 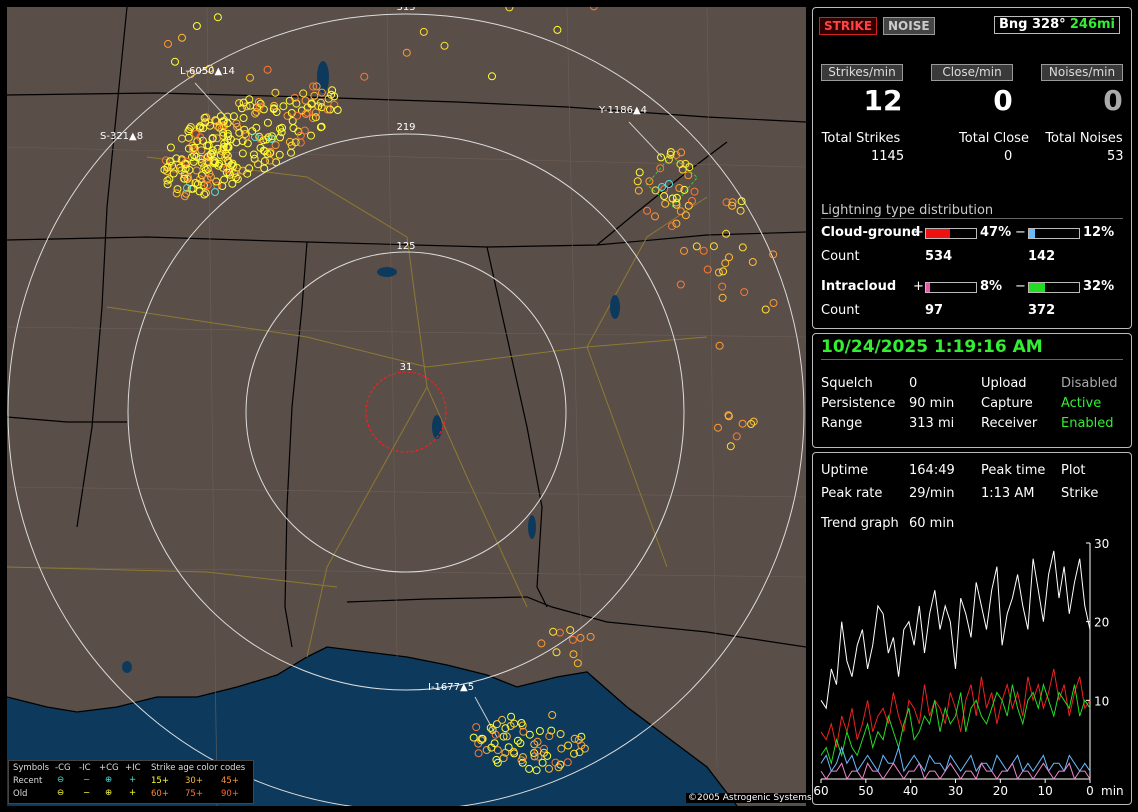 I want to click on y-tick-label: 20, so click(x=1101, y=623).